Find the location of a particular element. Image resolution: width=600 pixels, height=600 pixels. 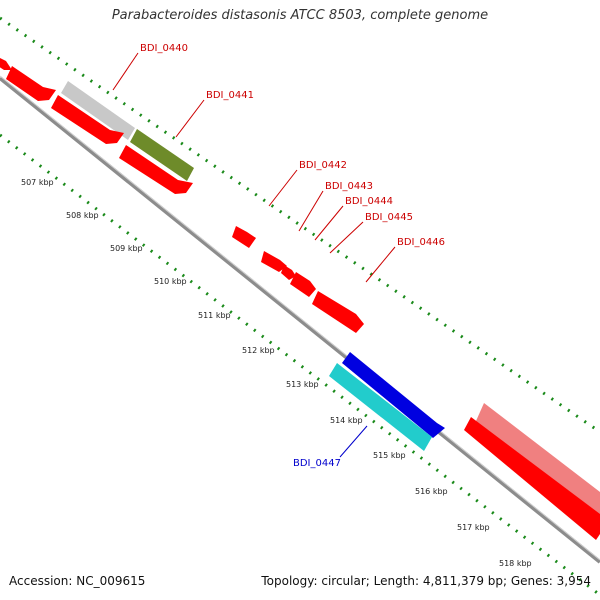

gene-label-bdi-0441: BDI_0441 is located at coordinates (230, 95).